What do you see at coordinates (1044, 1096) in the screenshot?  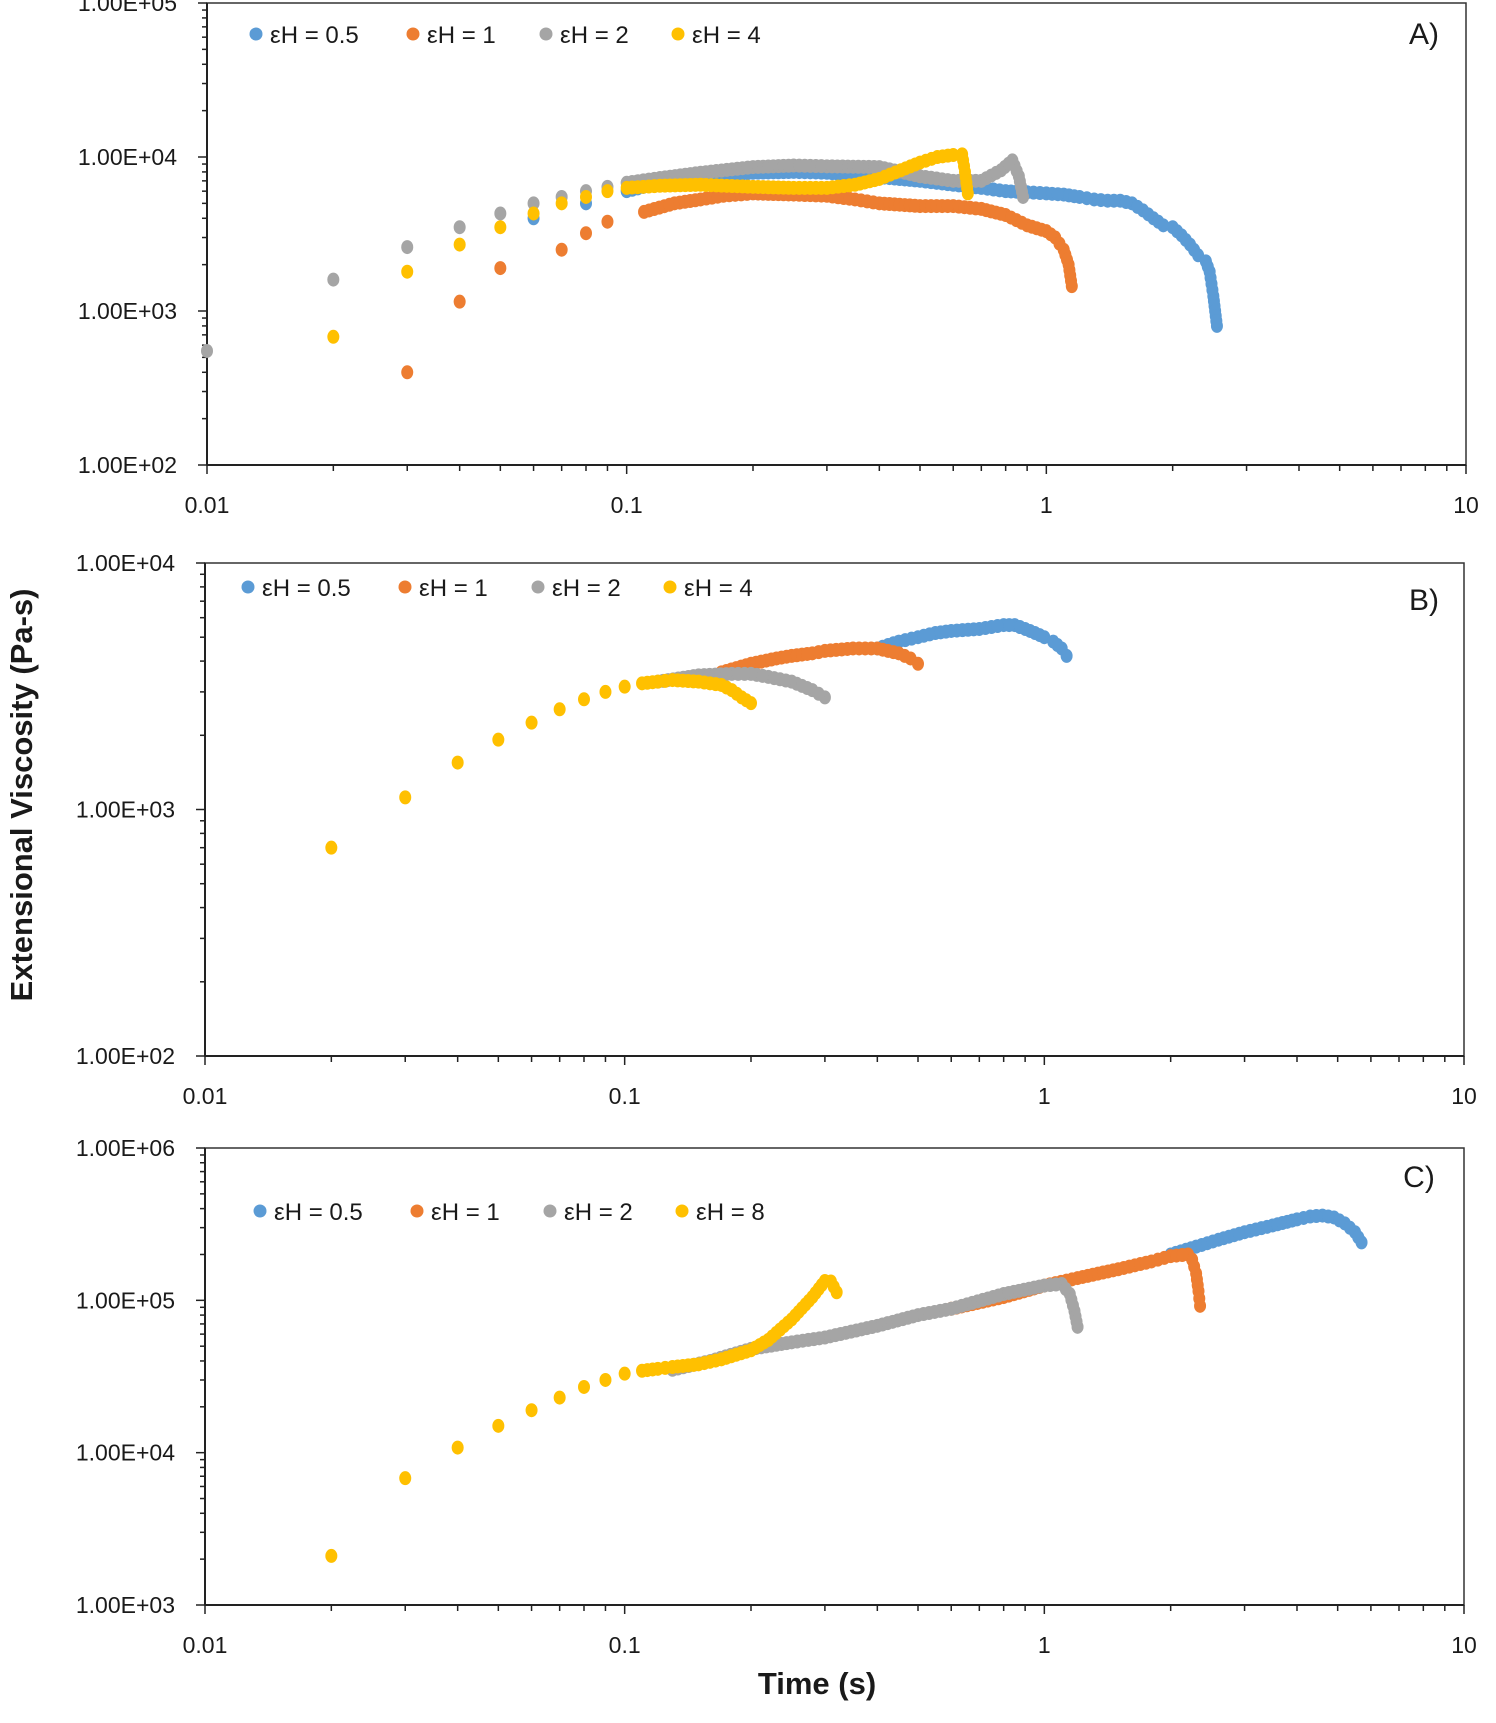 I see `x-tick-label: 1` at bounding box center [1044, 1096].